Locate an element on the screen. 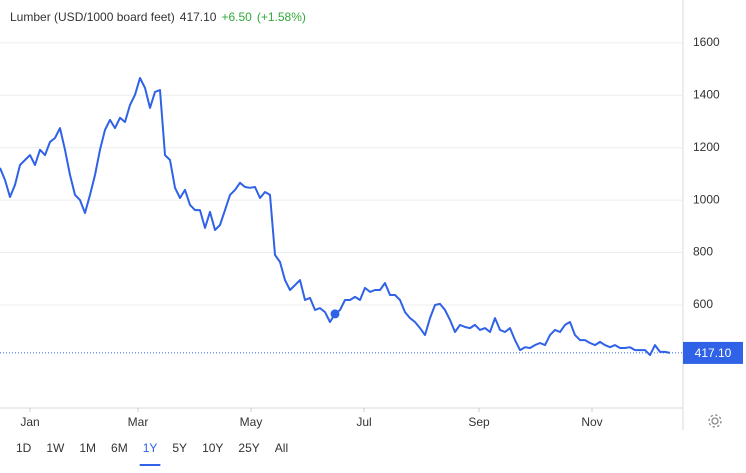  range-button: 5Y is located at coordinates (179, 448).